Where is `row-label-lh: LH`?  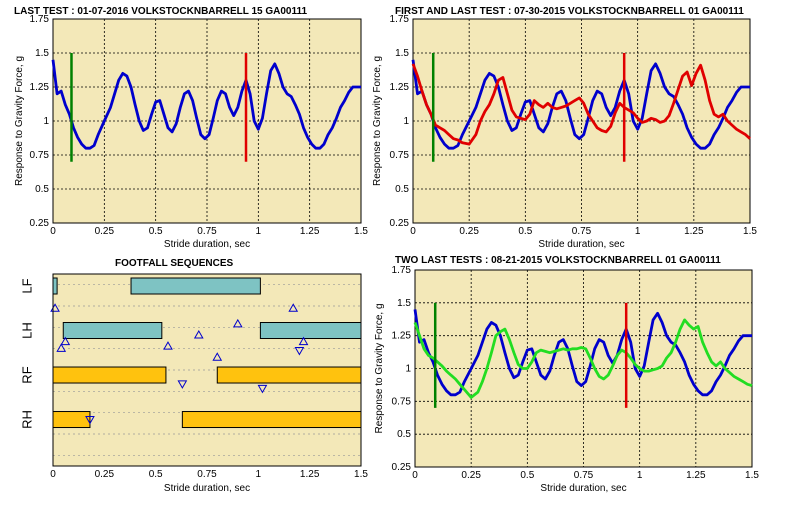
row-label-lh: LH is located at coordinates (26, 330).